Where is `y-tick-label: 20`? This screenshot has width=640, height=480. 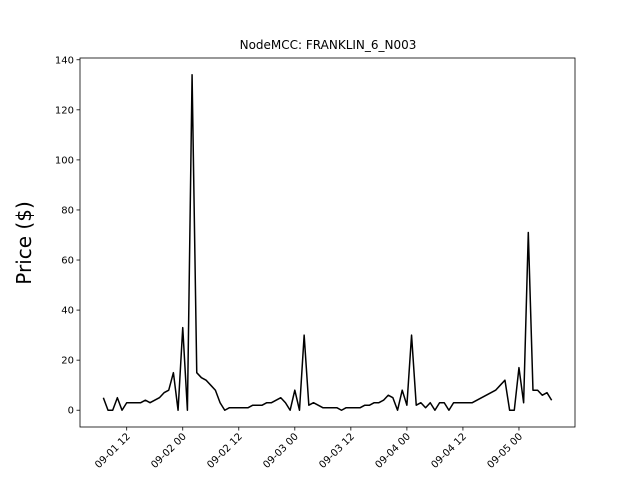
y-tick-label: 20 is located at coordinates (67, 361).